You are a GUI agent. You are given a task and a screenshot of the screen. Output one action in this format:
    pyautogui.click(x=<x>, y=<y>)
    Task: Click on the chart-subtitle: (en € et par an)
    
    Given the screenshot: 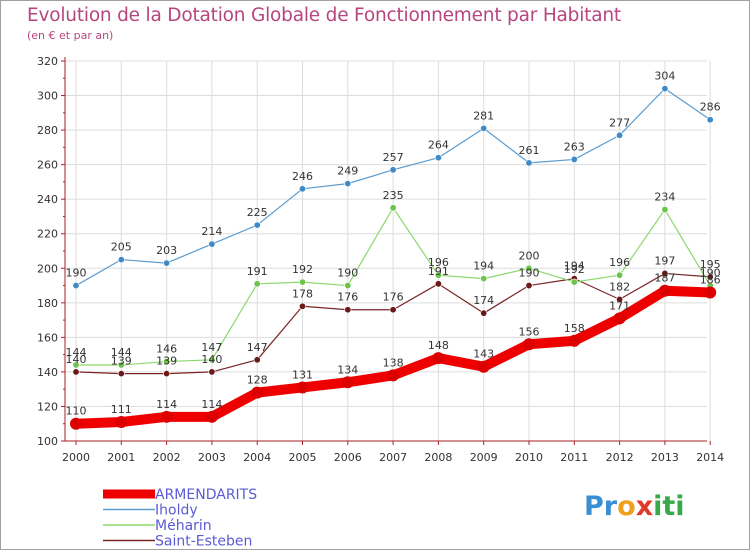 What is the action you would take?
    pyautogui.click(x=70, y=35)
    